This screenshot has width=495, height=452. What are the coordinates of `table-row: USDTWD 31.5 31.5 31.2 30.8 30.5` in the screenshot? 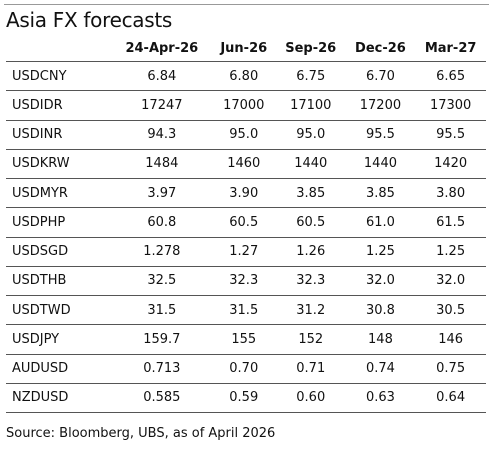 It's located at (246, 310).